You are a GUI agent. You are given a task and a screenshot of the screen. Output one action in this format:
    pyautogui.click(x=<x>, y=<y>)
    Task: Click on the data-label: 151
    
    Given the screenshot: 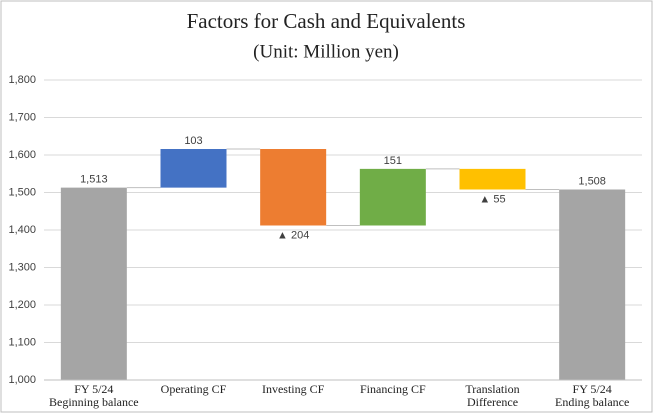 What is the action you would take?
    pyautogui.click(x=393, y=161)
    